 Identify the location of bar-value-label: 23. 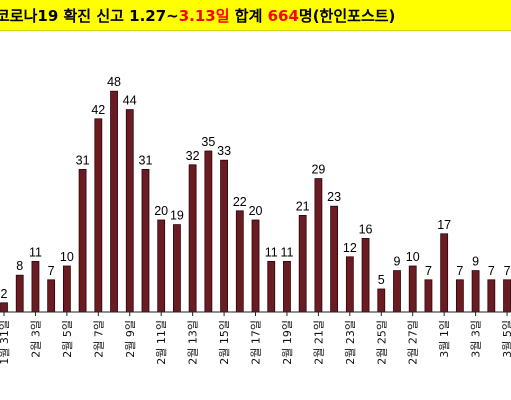
(334, 197).